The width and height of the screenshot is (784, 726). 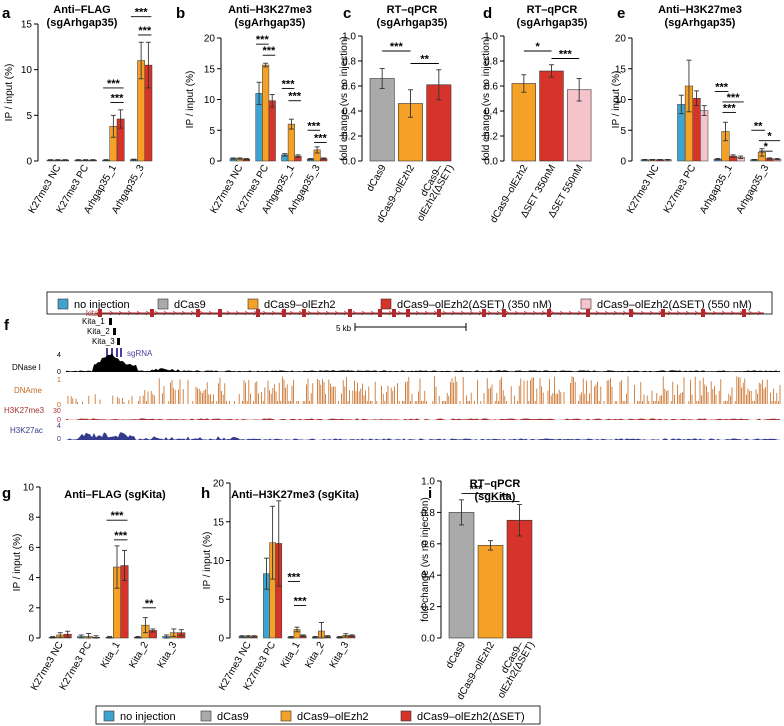 I want to click on x-tick-label-e: K27me3 NC, so click(x=643, y=189).